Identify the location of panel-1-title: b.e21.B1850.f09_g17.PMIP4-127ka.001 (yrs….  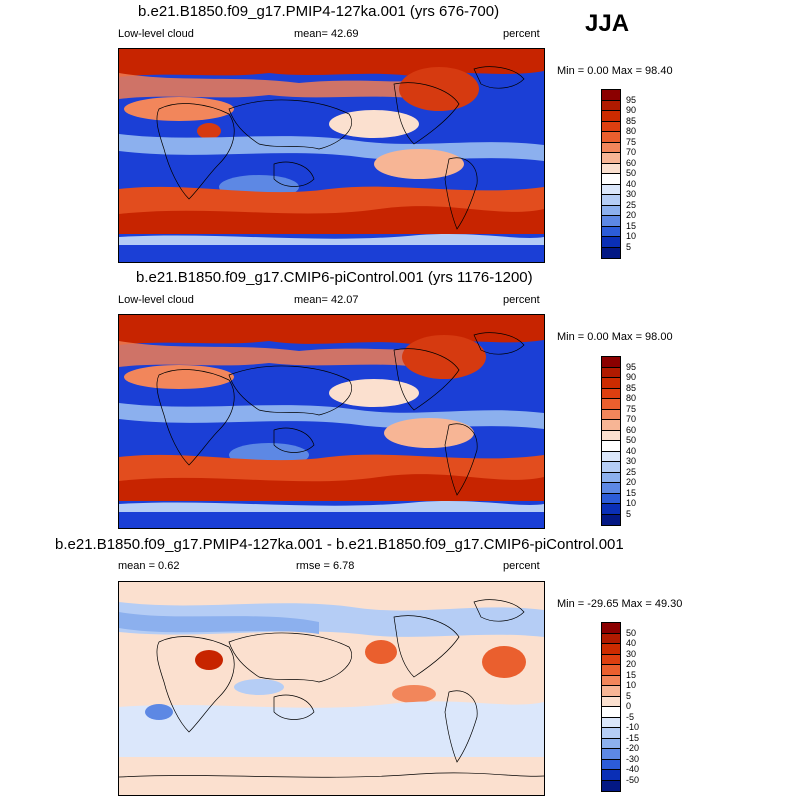
(319, 11).